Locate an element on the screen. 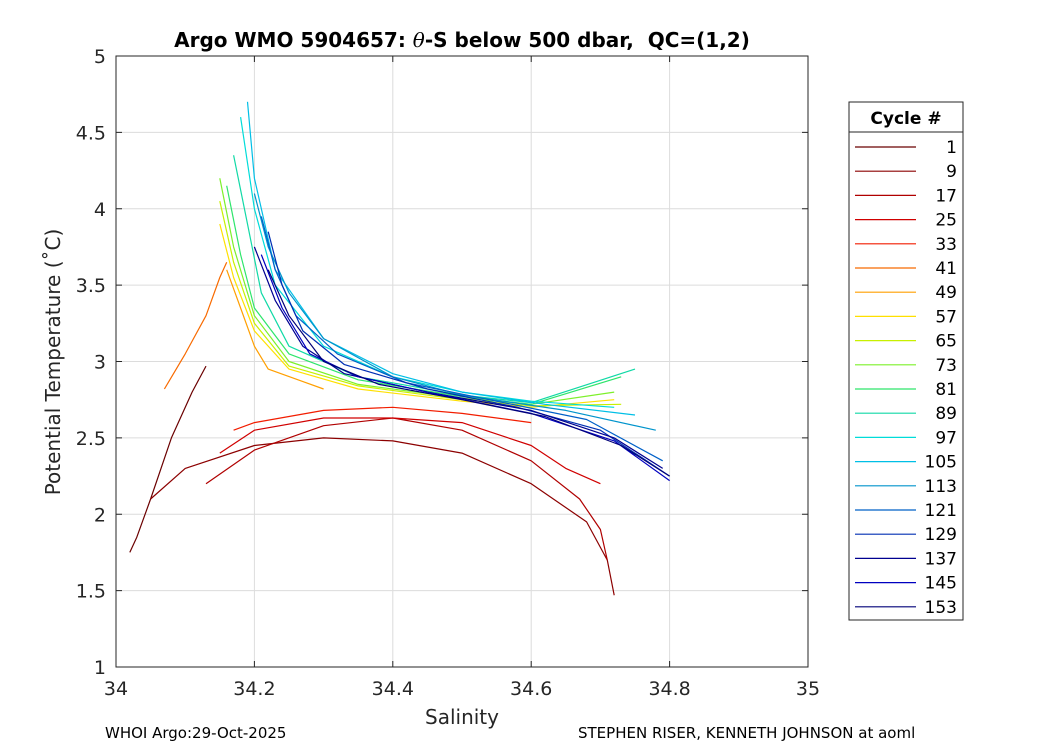 The image size is (1050, 750). legend-label-cycle-137: 137 is located at coordinates (941, 559).